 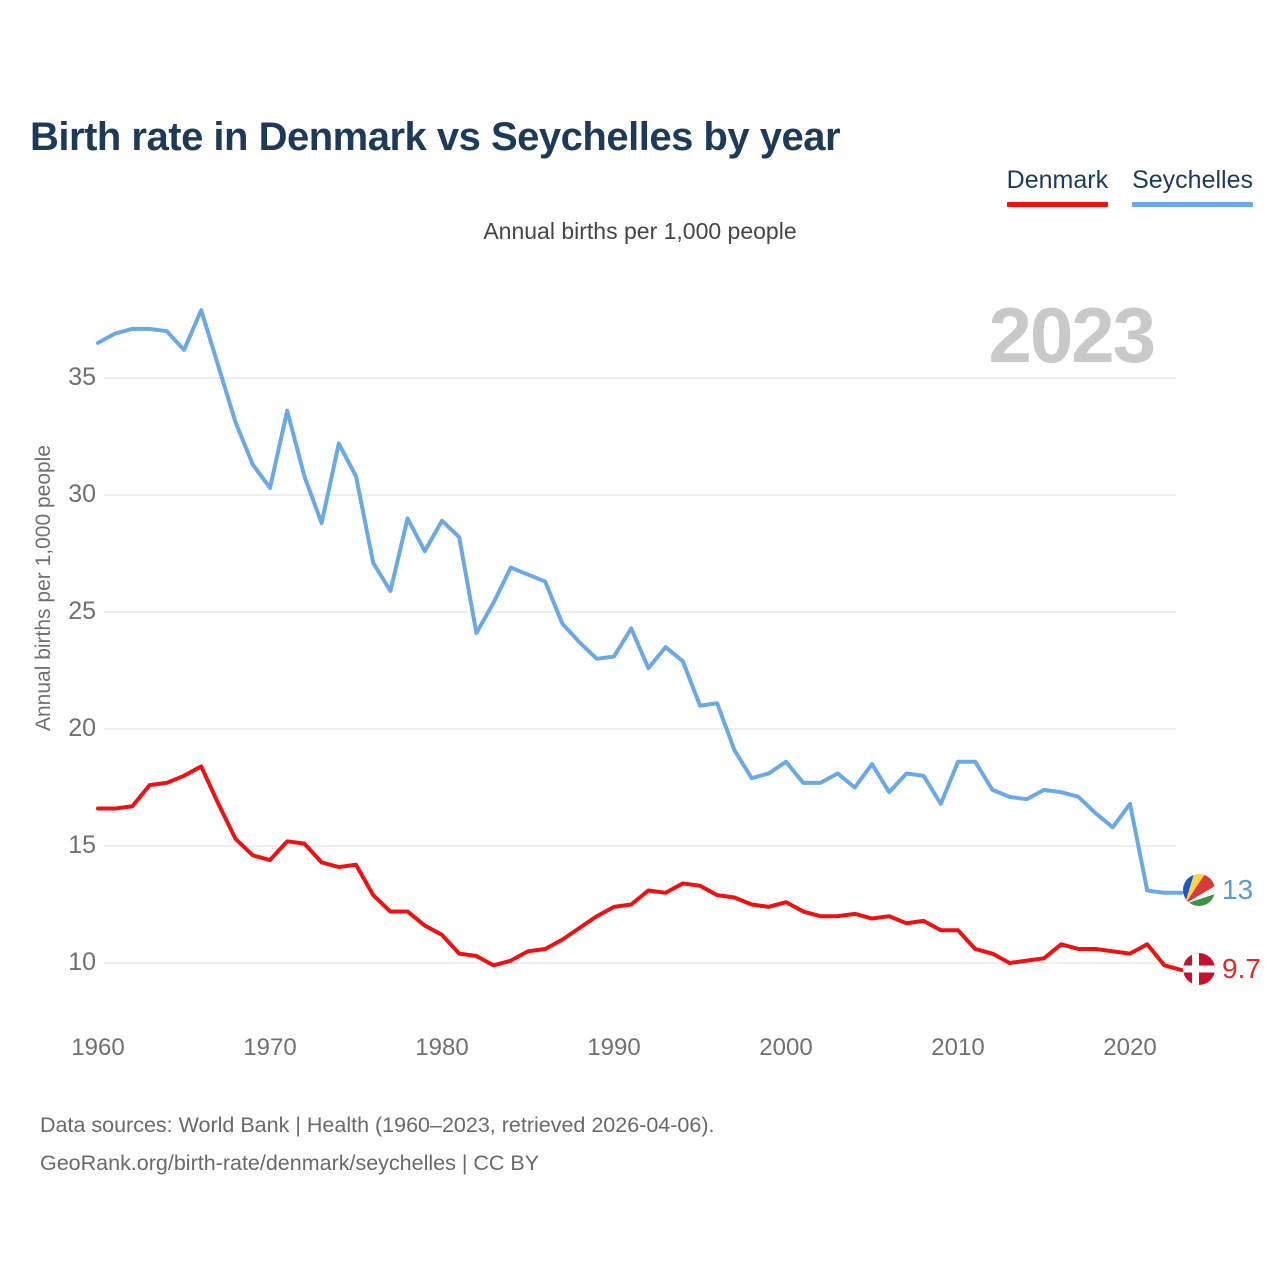 I want to click on x-tick-label-1980: 1980, so click(x=442, y=1047).